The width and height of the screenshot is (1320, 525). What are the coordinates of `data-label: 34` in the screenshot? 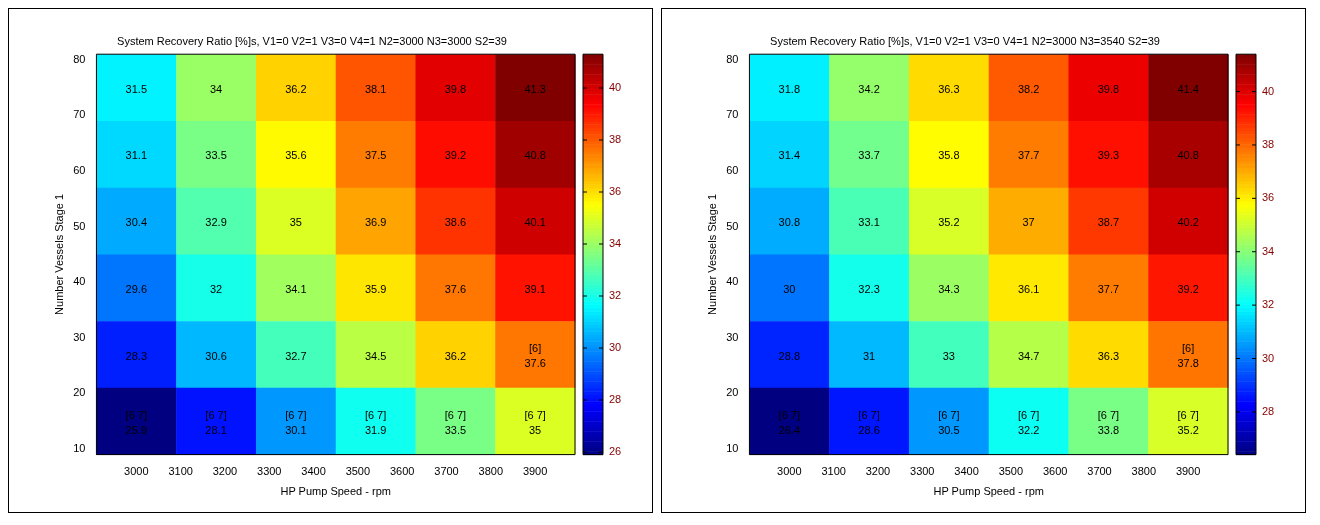 It's located at (216, 88).